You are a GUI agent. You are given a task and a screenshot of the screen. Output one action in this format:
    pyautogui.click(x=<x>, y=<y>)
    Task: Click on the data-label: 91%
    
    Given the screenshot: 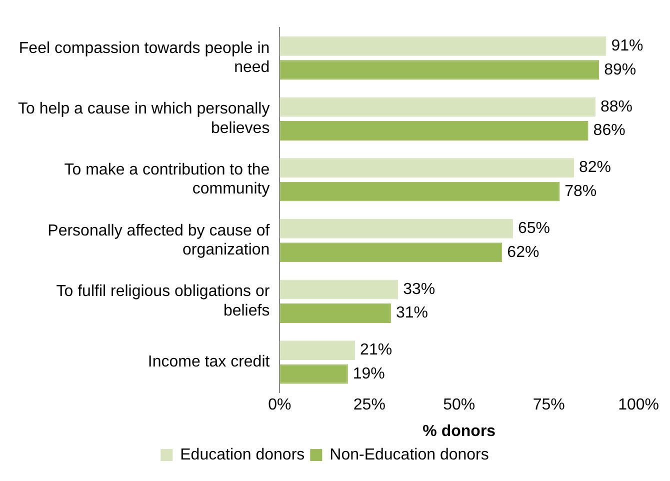 What is the action you would take?
    pyautogui.click(x=627, y=46)
    